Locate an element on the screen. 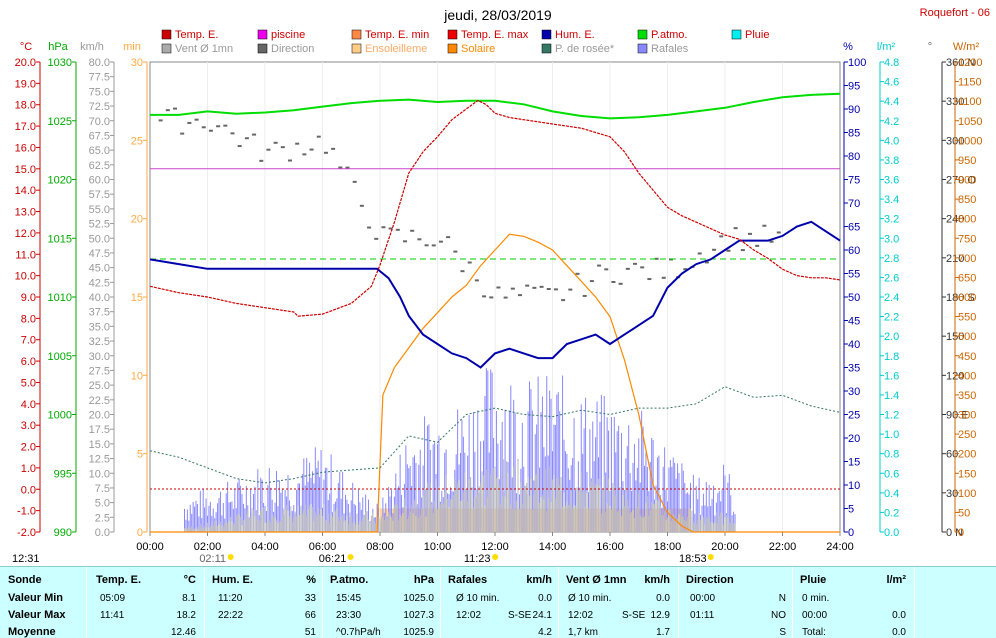 This screenshot has width=996, height=638. axis-tick-label: 35.0 is located at coordinates (99, 327).